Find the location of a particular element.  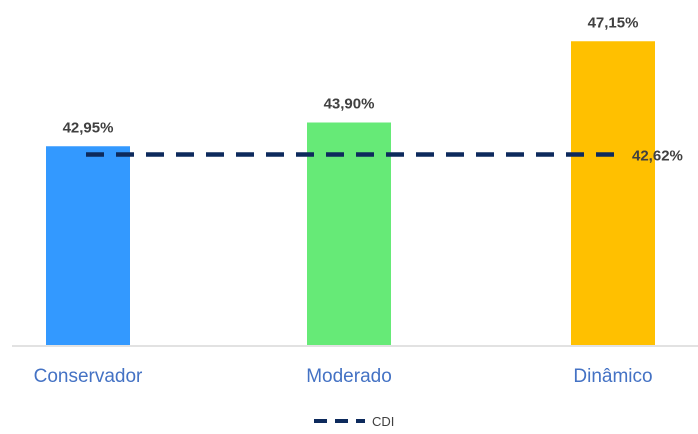

cdi-value-label: 42,62% is located at coordinates (657, 156).